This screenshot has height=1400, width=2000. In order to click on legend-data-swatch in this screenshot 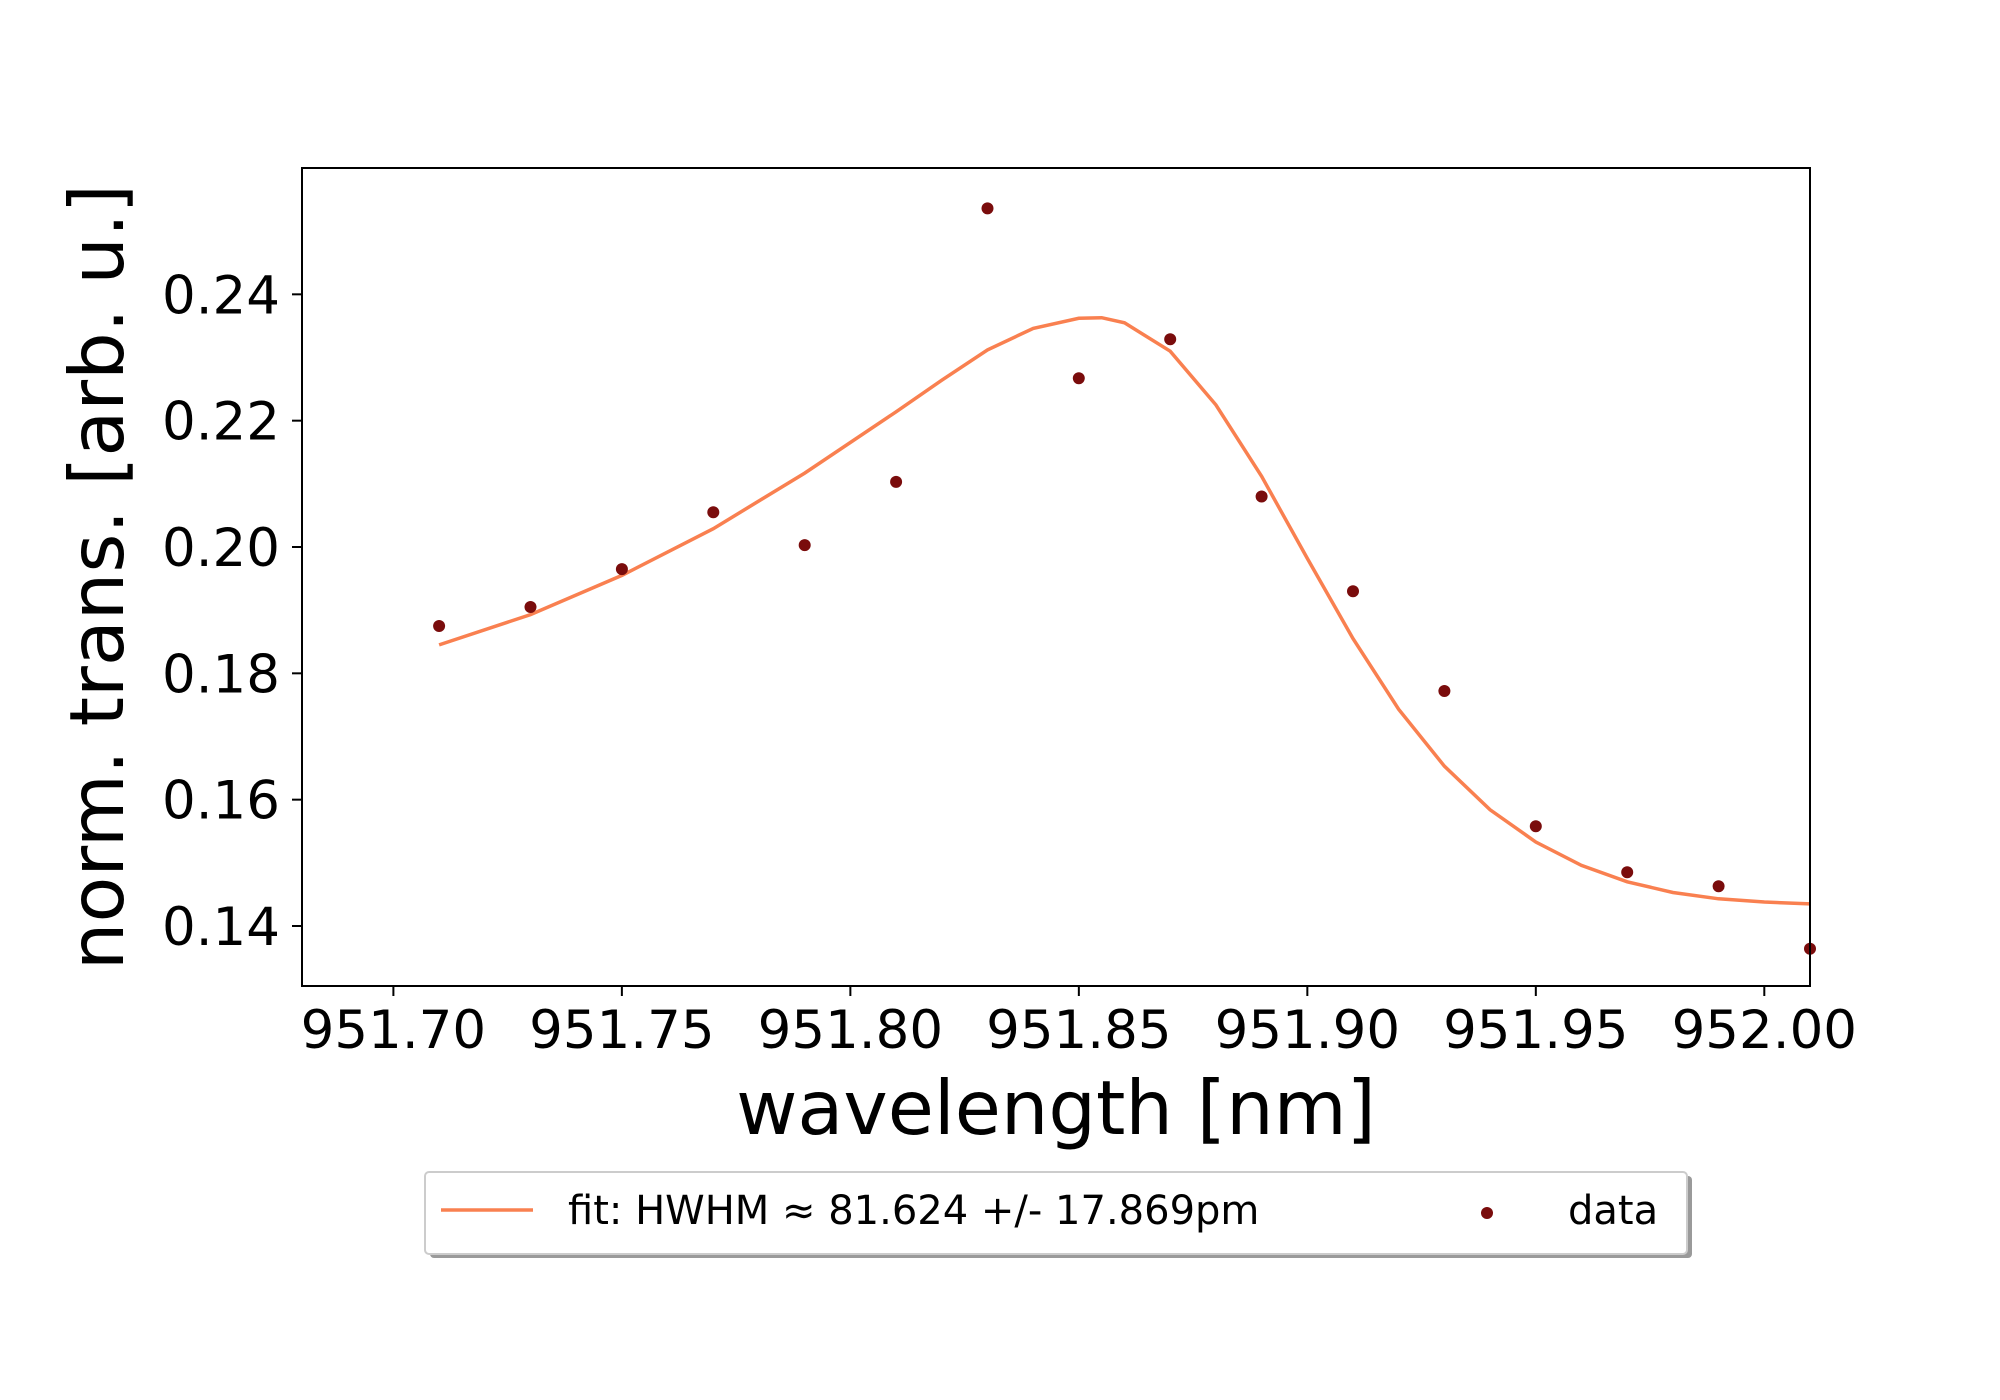, I will do `click(1487, 1213)`.